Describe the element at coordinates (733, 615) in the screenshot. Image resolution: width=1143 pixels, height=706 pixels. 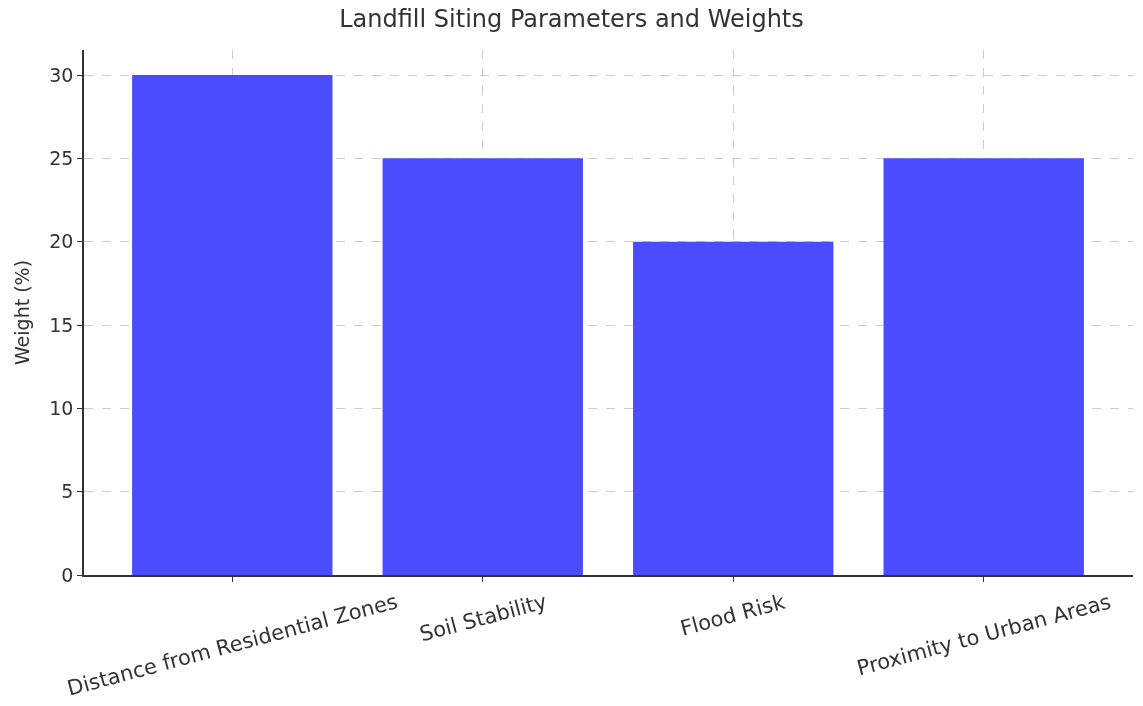
I see `x-tick-label: Flood Risk` at that location.